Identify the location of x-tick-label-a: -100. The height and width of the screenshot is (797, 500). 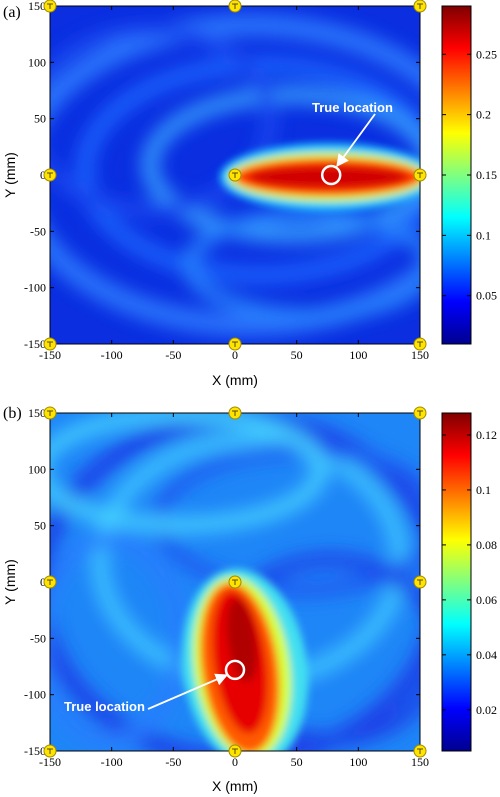
(112, 355).